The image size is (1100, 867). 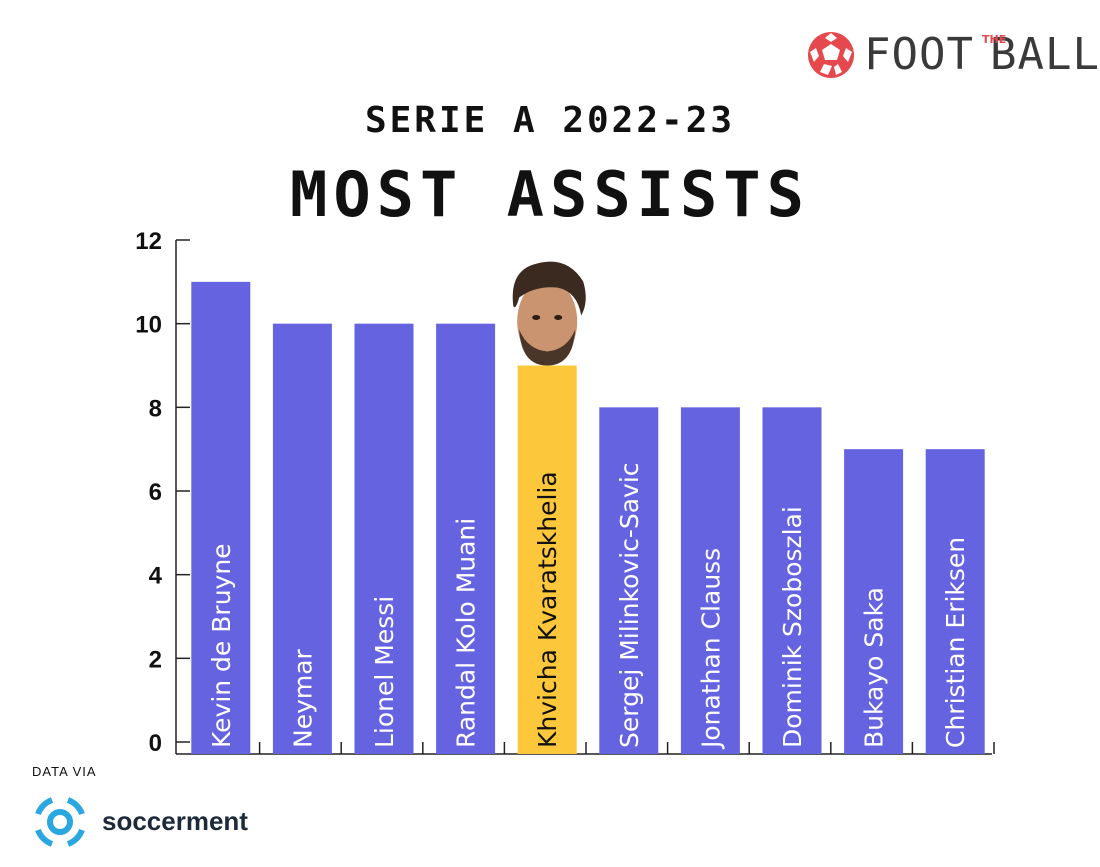 I want to click on bar-label: Lionel Messi, so click(x=384, y=672).